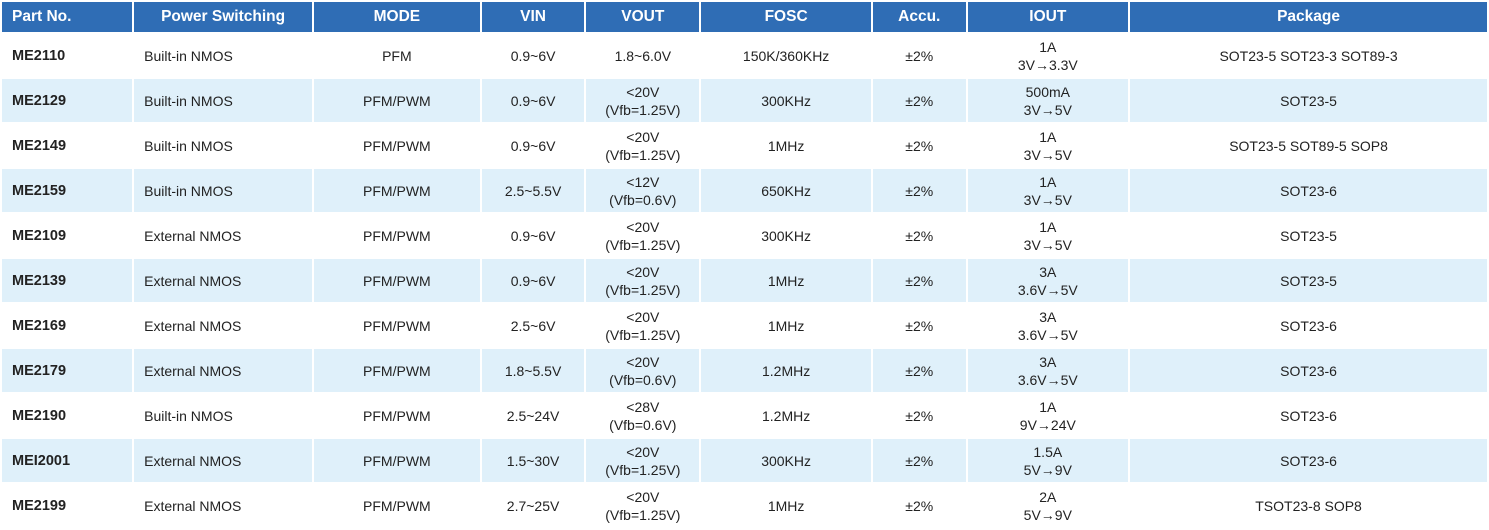 The width and height of the screenshot is (1489, 530). Describe the element at coordinates (1308, 145) in the screenshot. I see `package-cell: SOT23-5 SOT89-5 SOP8` at that location.